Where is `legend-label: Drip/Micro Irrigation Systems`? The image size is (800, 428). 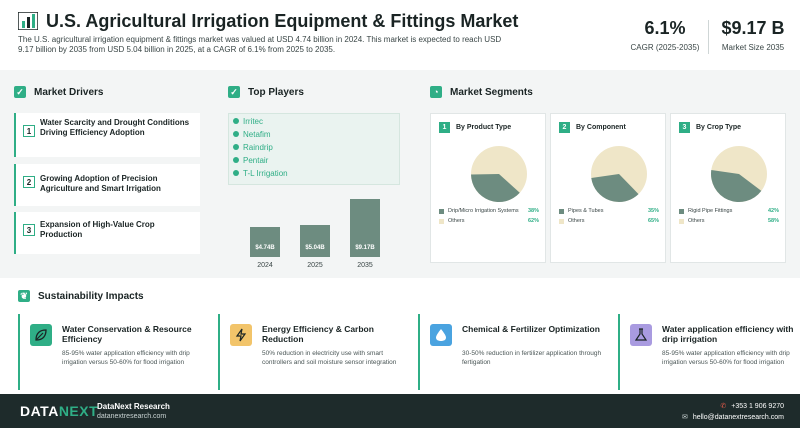 legend-label: Drip/Micro Irrigation Systems is located at coordinates (483, 211).